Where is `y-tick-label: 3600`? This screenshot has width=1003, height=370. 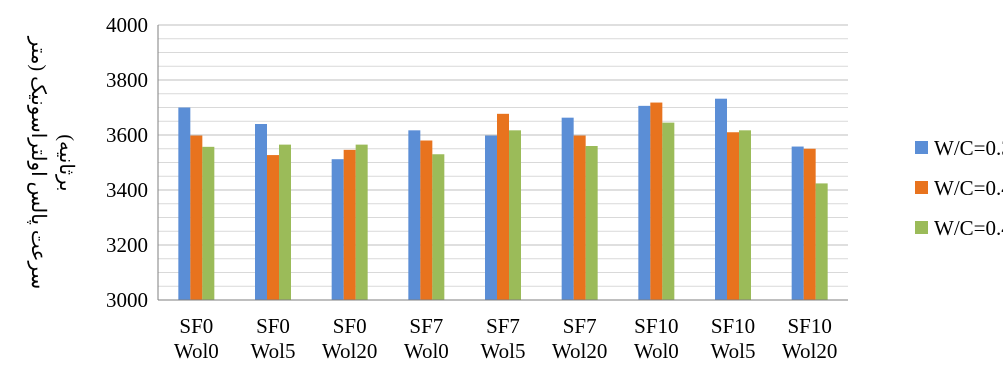
y-tick-label: 3600 is located at coordinates (127, 135).